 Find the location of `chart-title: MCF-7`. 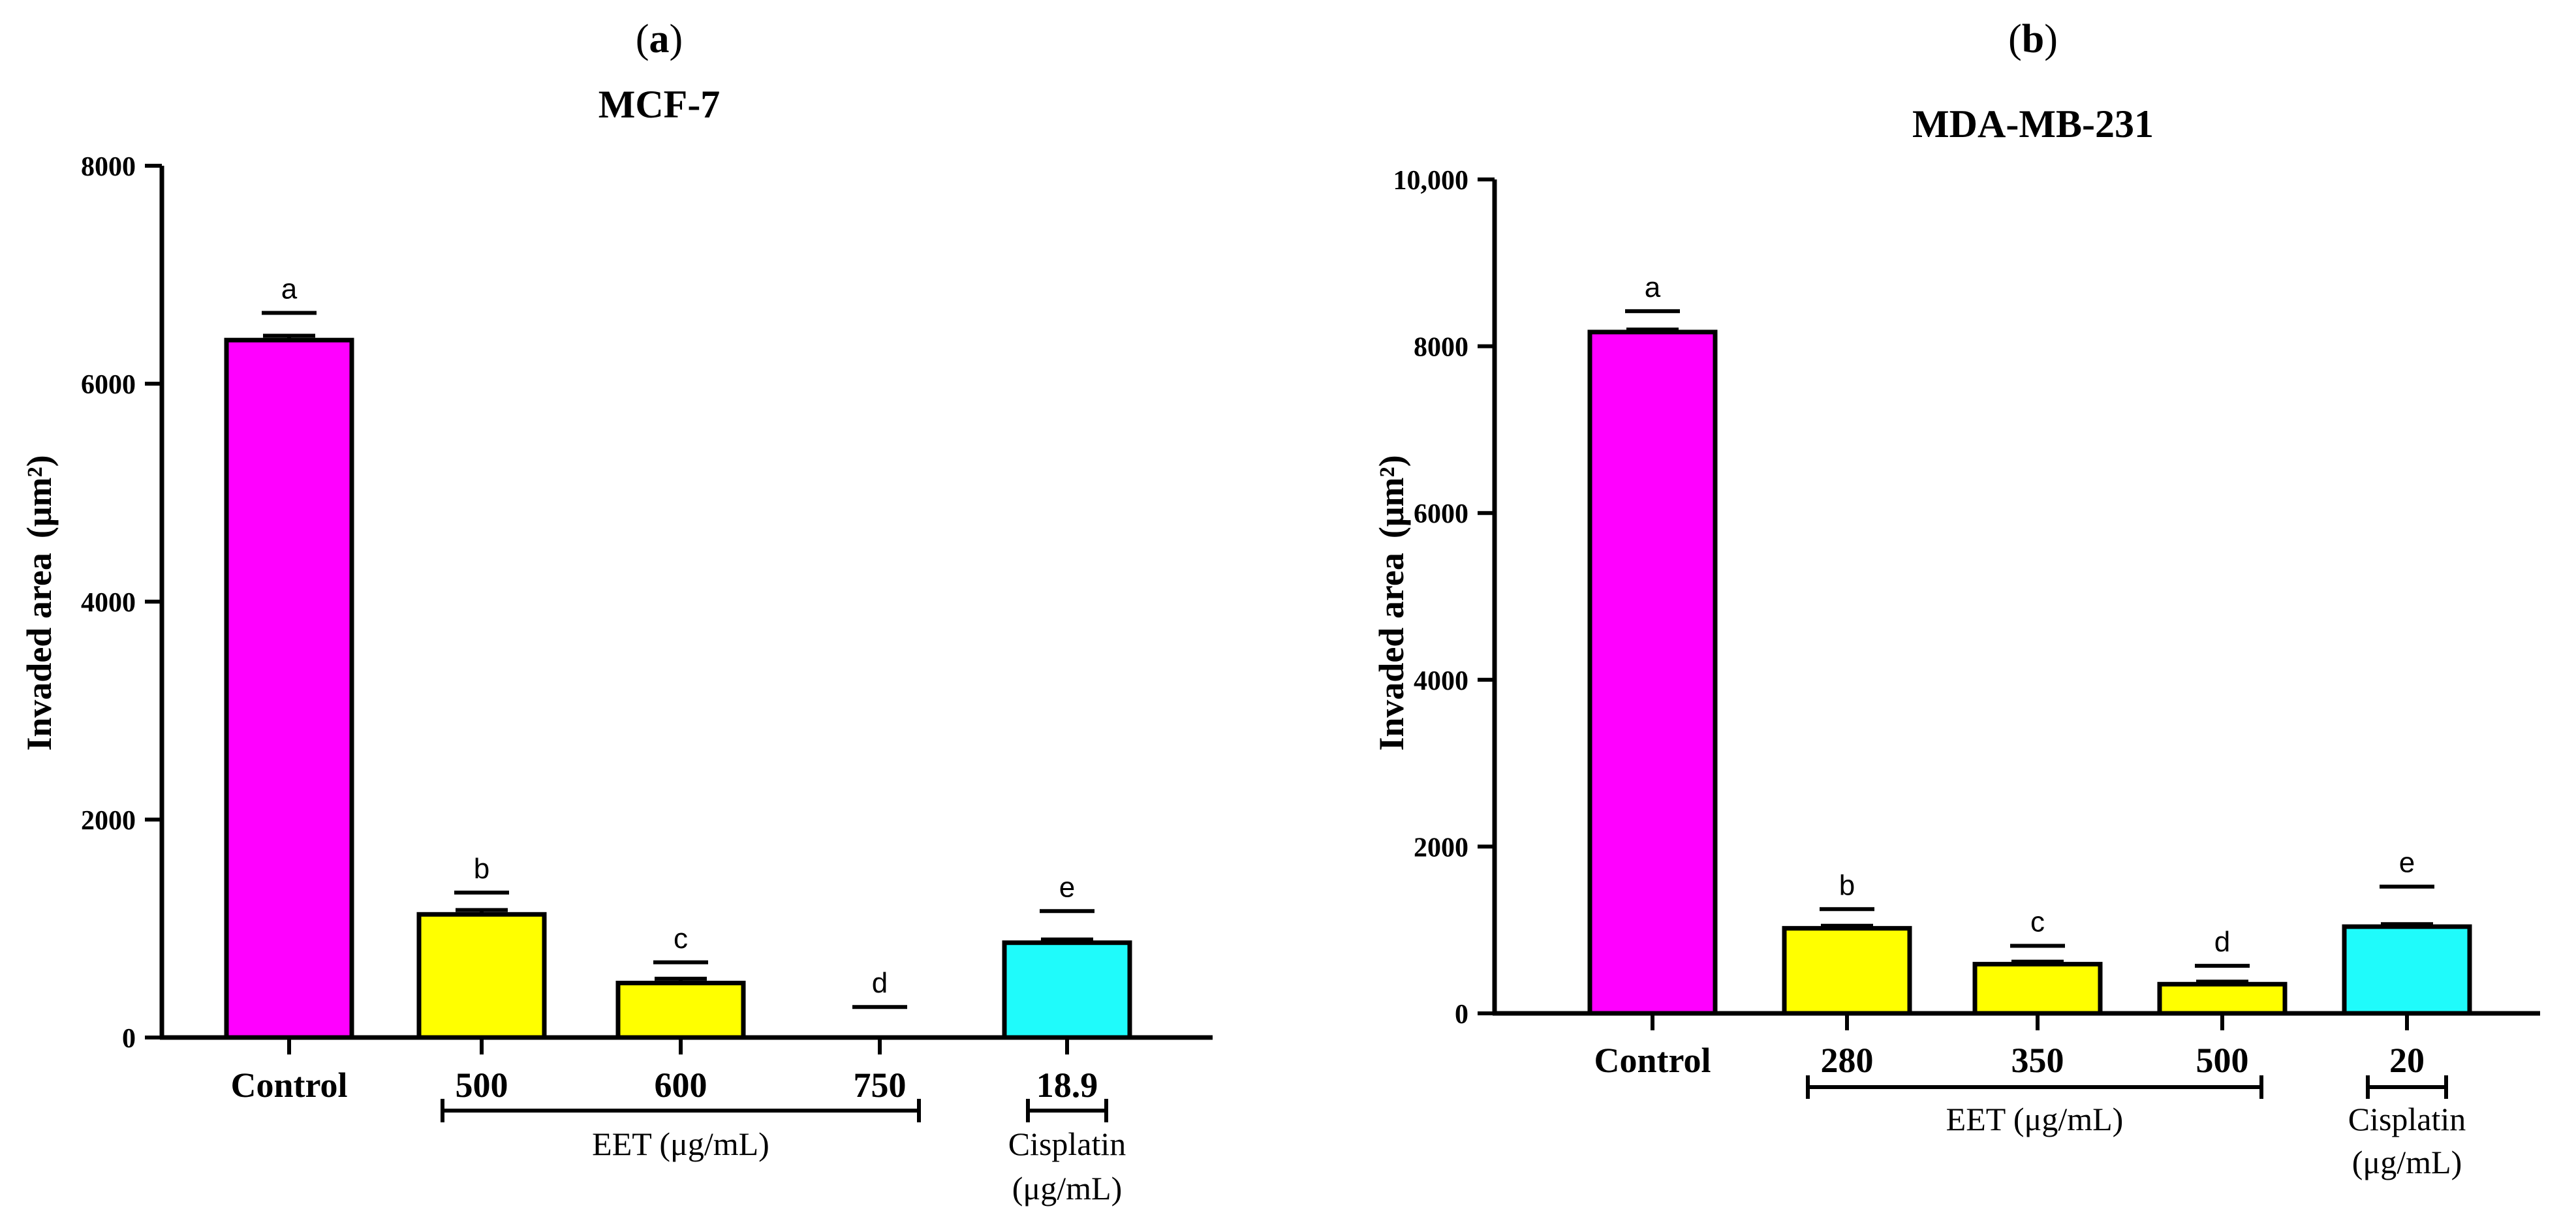

chart-title: MCF-7 is located at coordinates (659, 105).